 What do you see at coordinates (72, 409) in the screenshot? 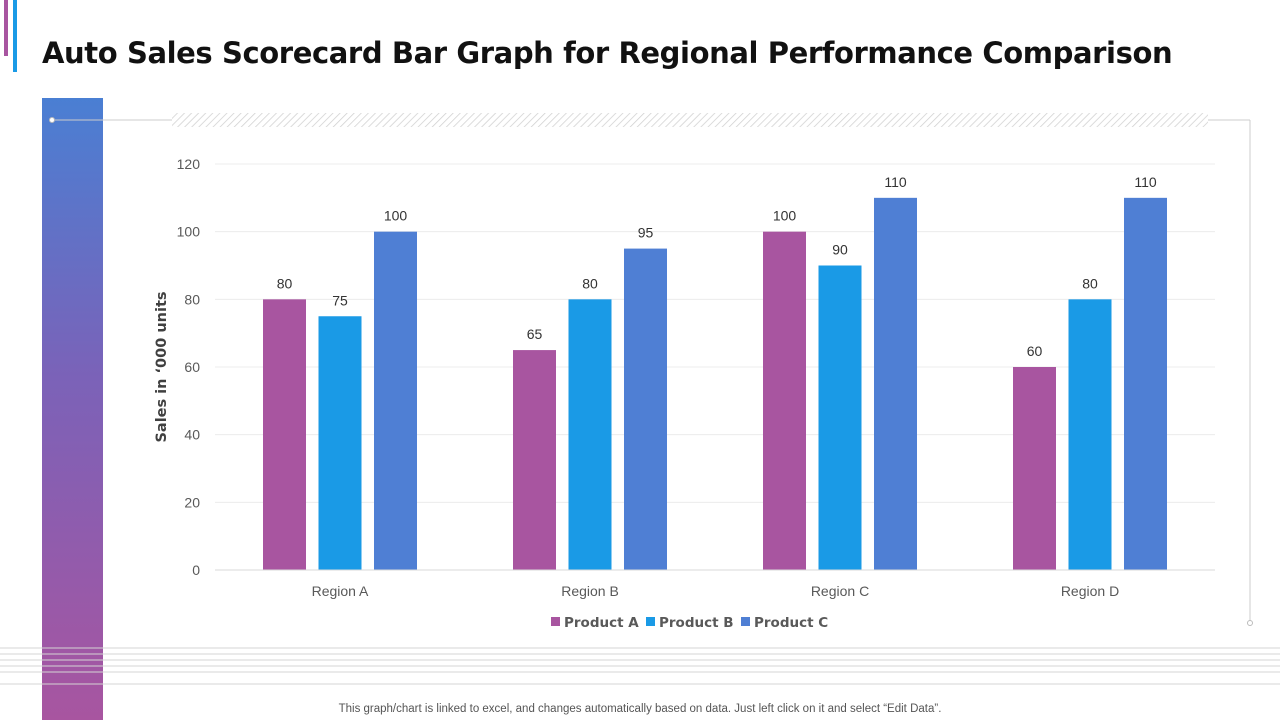
I see `gradient-sidebar` at bounding box center [72, 409].